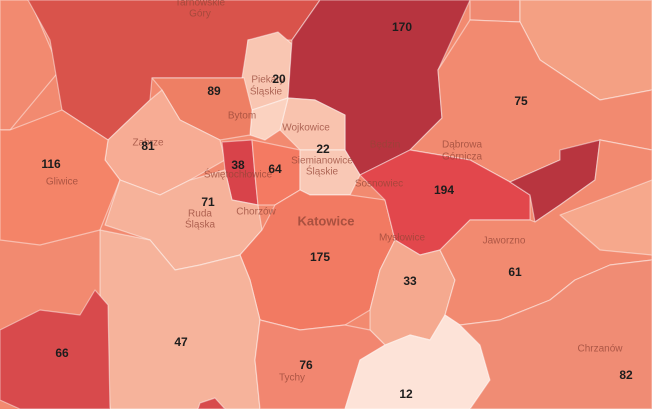 The width and height of the screenshot is (652, 409). What do you see at coordinates (306, 365) in the screenshot?
I see `value-label-tychy: 76` at bounding box center [306, 365].